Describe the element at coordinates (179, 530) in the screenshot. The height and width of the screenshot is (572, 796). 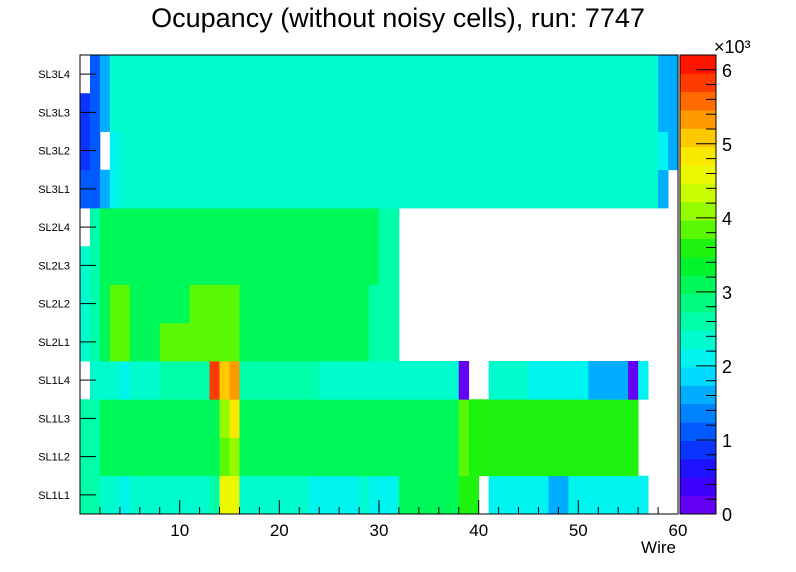
I see `x-tick-label: 10` at that location.